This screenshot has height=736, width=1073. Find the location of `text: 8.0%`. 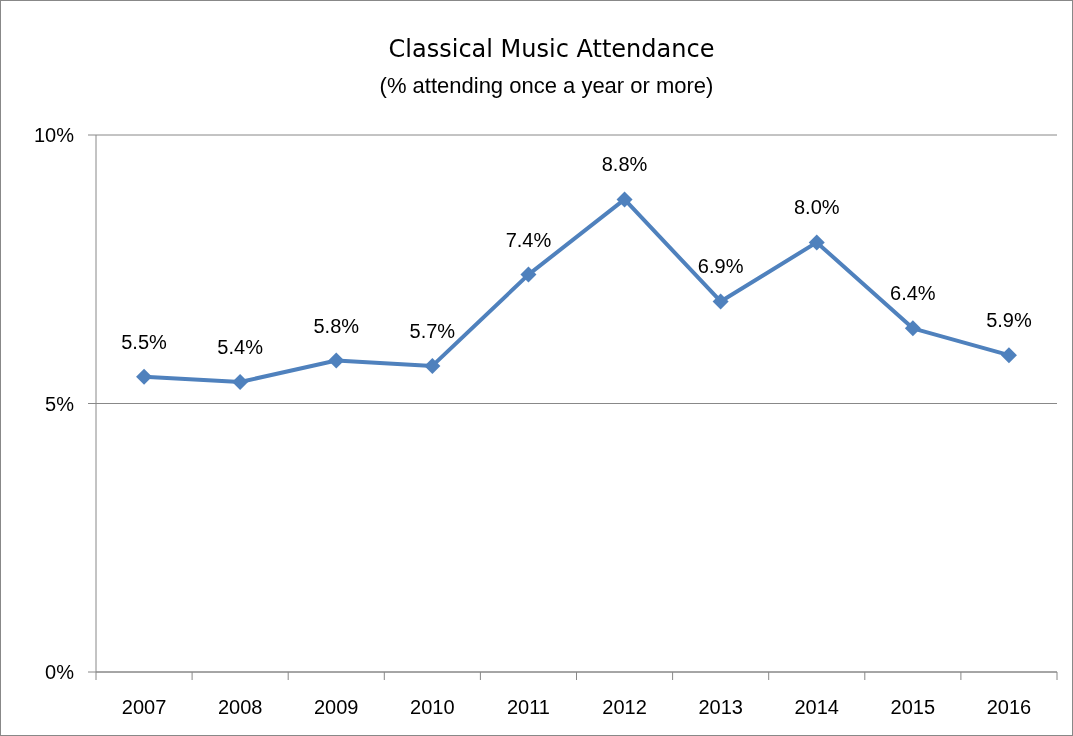

text: 8.0% is located at coordinates (816, 207).